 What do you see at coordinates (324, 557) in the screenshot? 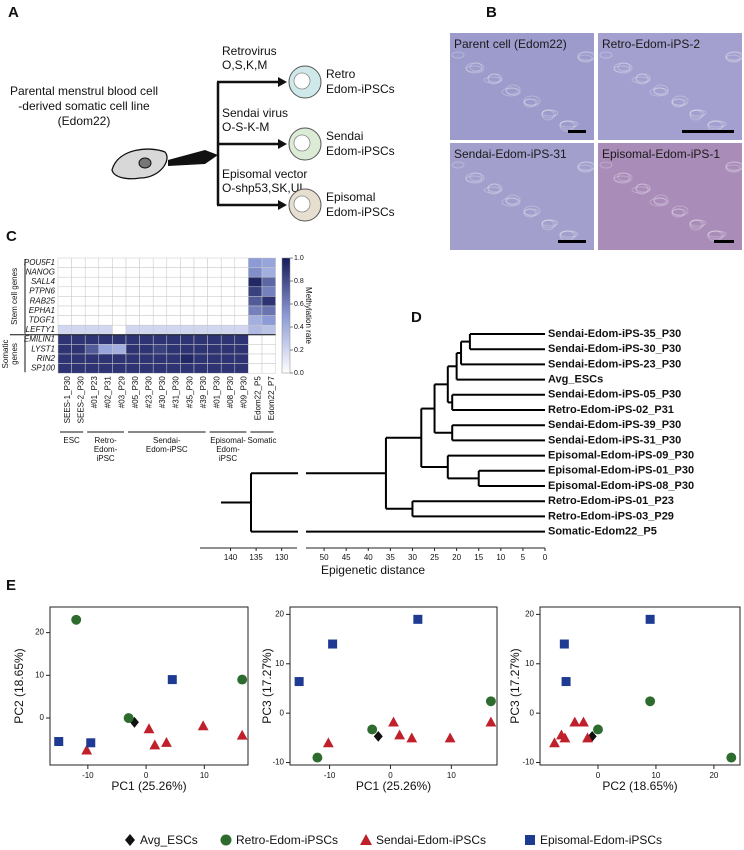
I see `x-tick-label: 50` at bounding box center [324, 557].